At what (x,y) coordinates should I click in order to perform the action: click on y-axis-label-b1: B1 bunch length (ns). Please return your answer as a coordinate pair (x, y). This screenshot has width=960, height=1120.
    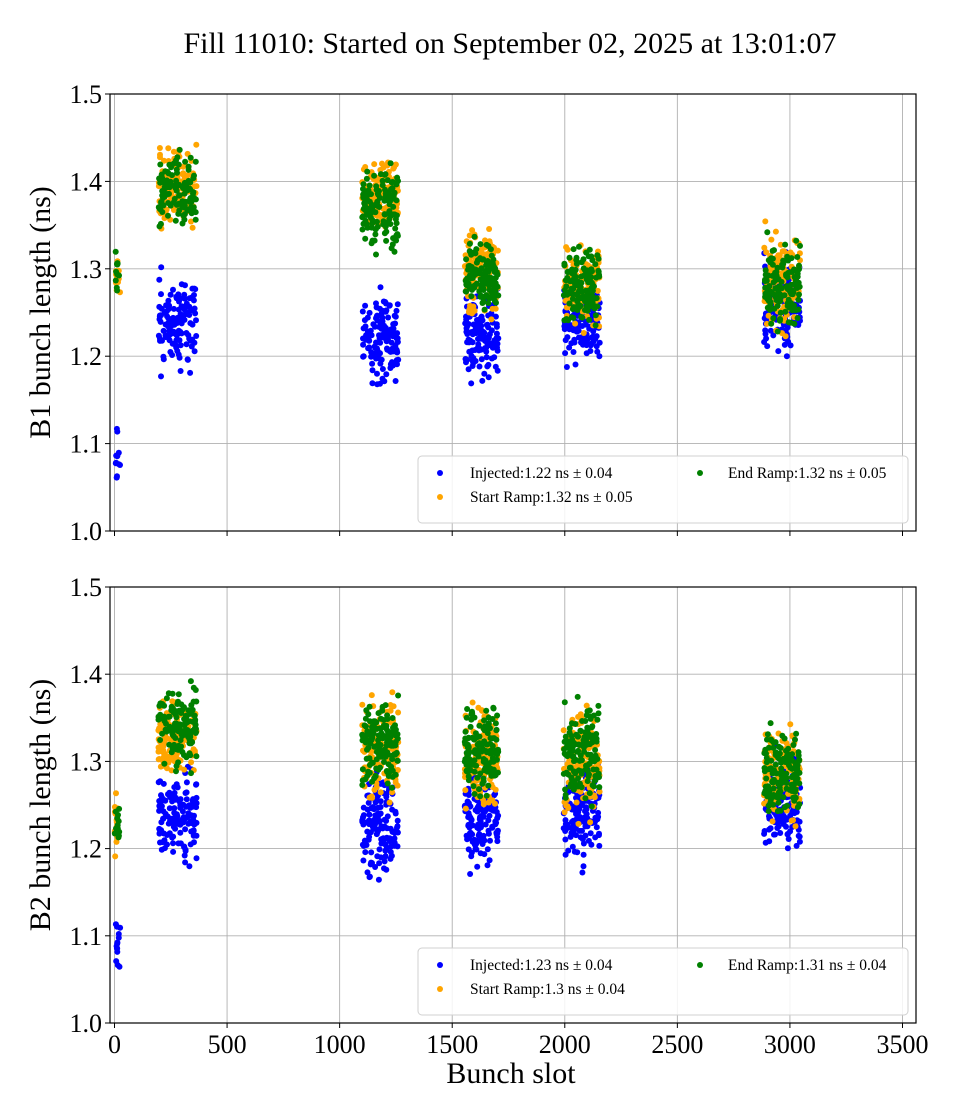
    Looking at the image, I should click on (40, 312).